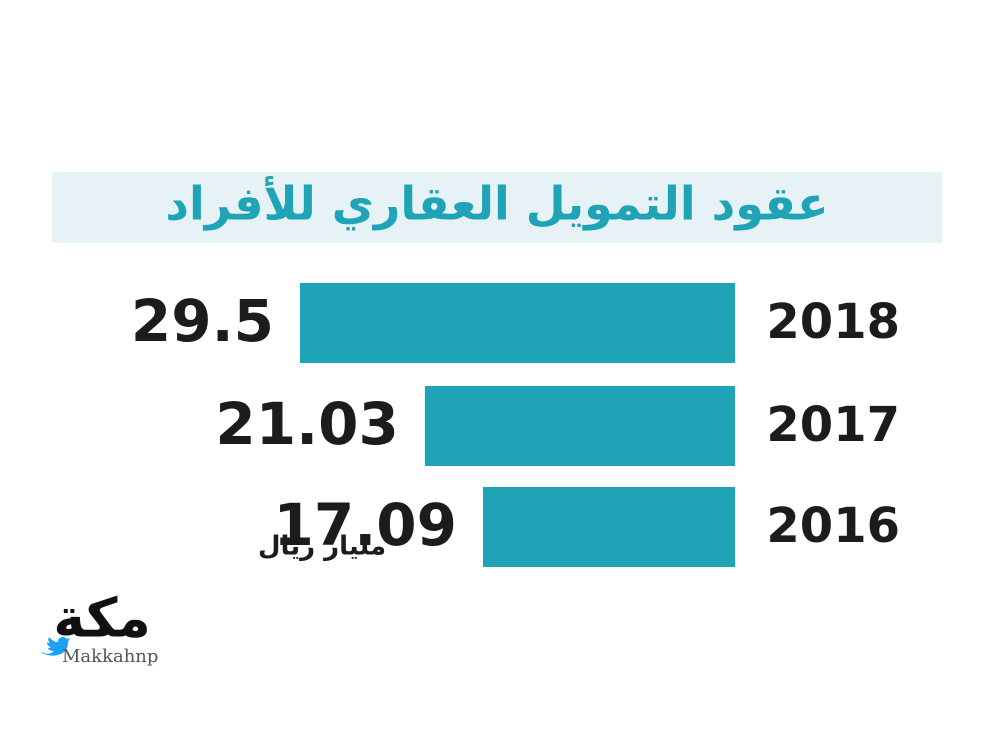 The height and width of the screenshot is (750, 1000). Describe the element at coordinates (833, 526) in the screenshot. I see `category-label: 2016` at that location.